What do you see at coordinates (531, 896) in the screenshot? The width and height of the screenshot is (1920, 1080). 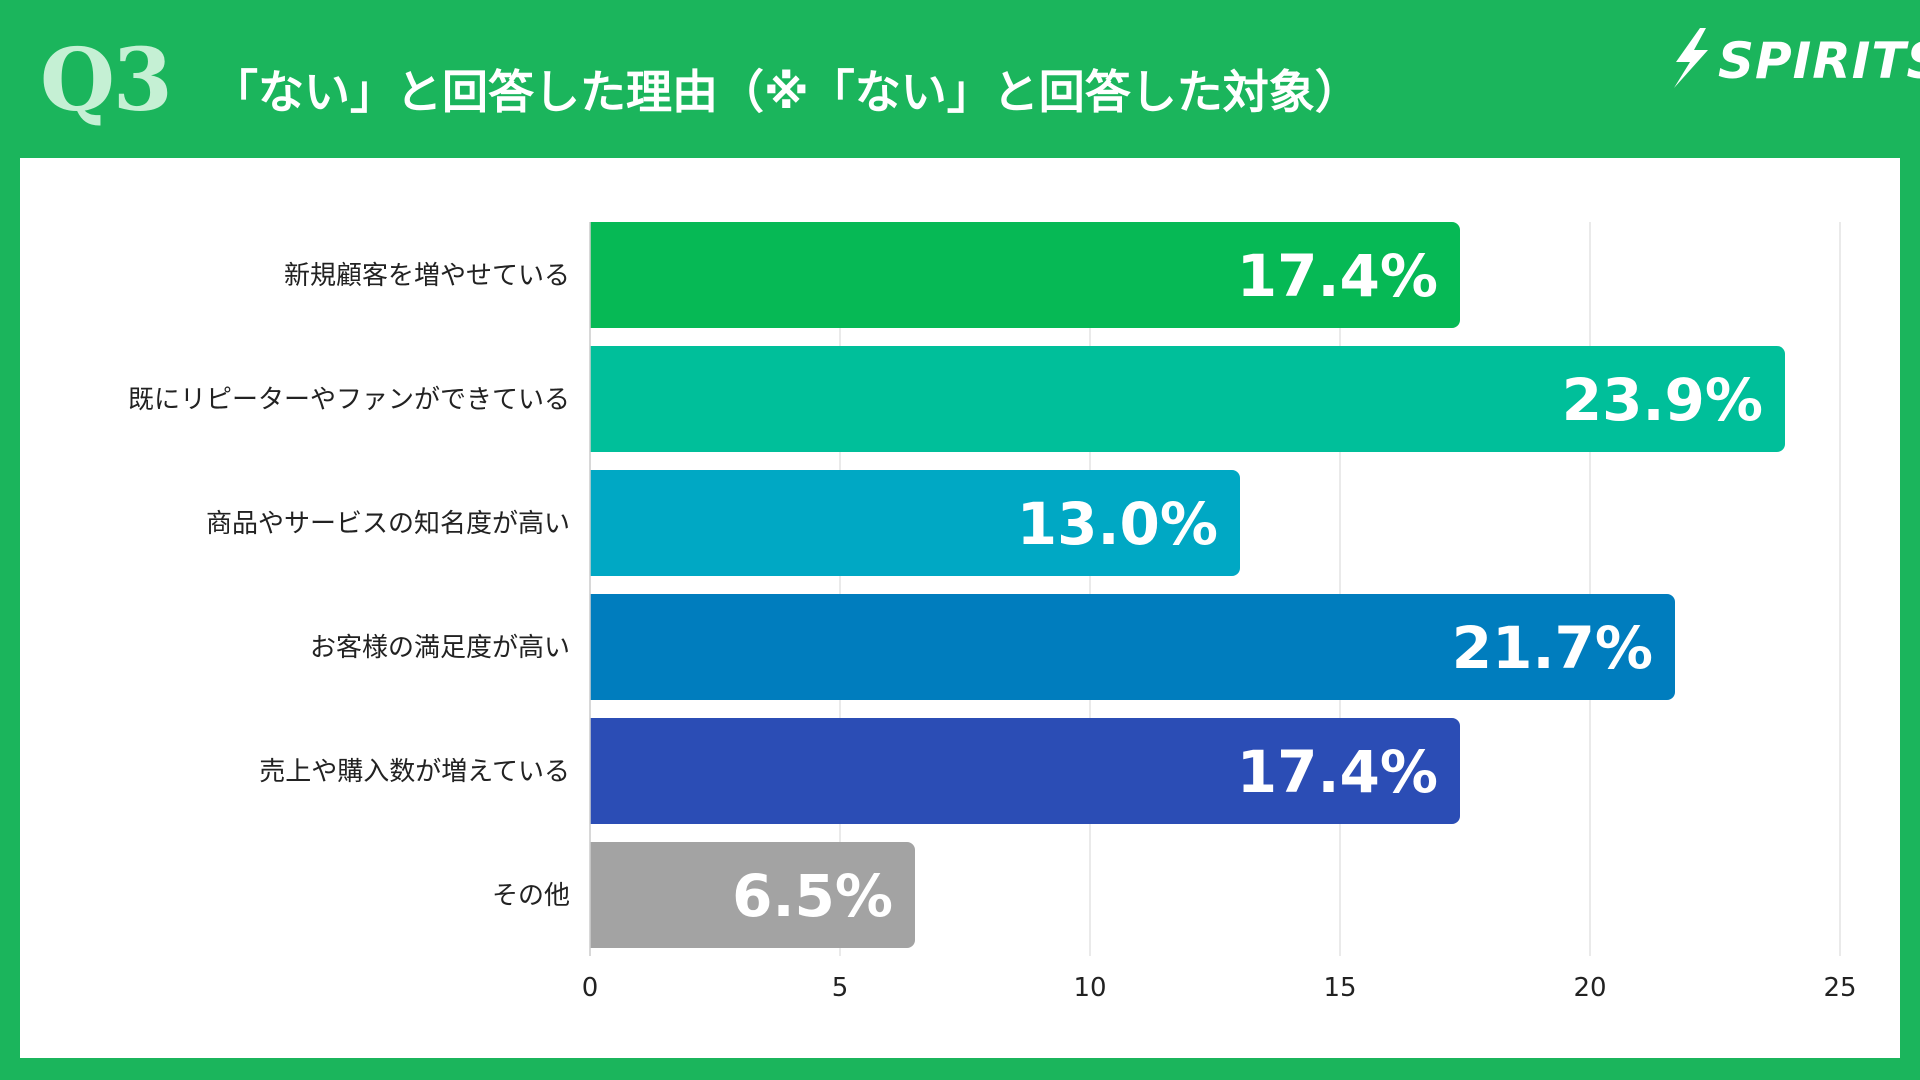 I see `category-label-5: その他` at bounding box center [531, 896].